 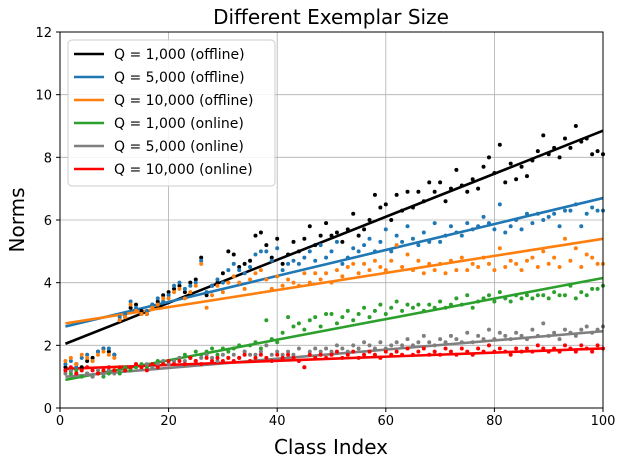 What do you see at coordinates (603, 421) in the screenshot?
I see `x-tick-label: 100` at bounding box center [603, 421].